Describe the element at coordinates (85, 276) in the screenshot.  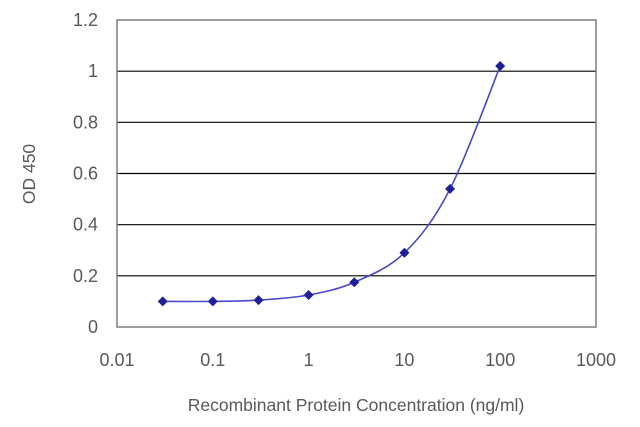
I see `y-tick-label: 0.2` at that location.